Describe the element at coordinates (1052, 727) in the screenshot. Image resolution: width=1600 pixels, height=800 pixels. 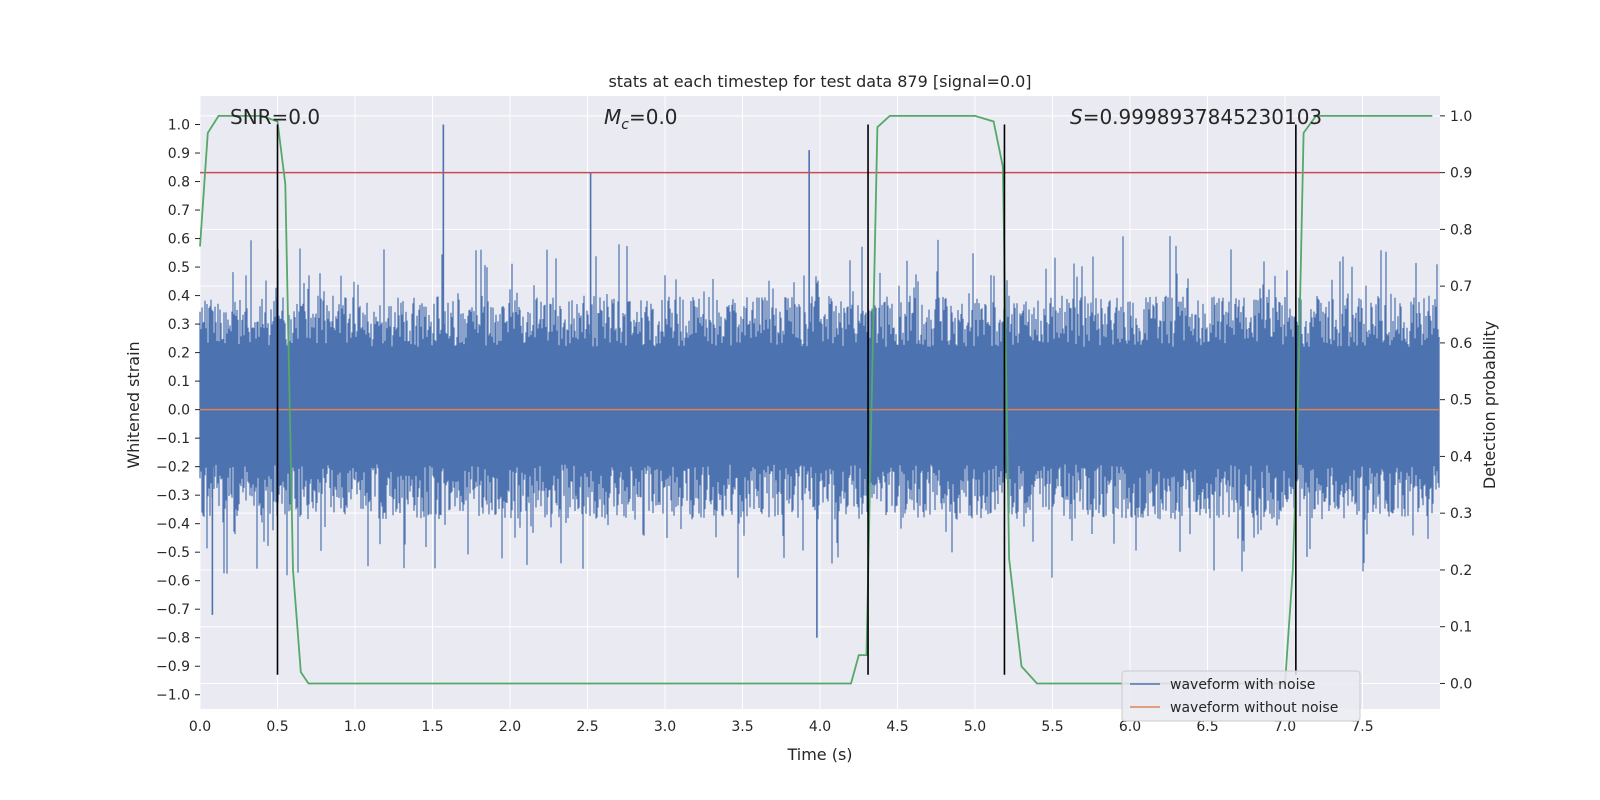
I see `x-tick-label: 5.5` at that location.